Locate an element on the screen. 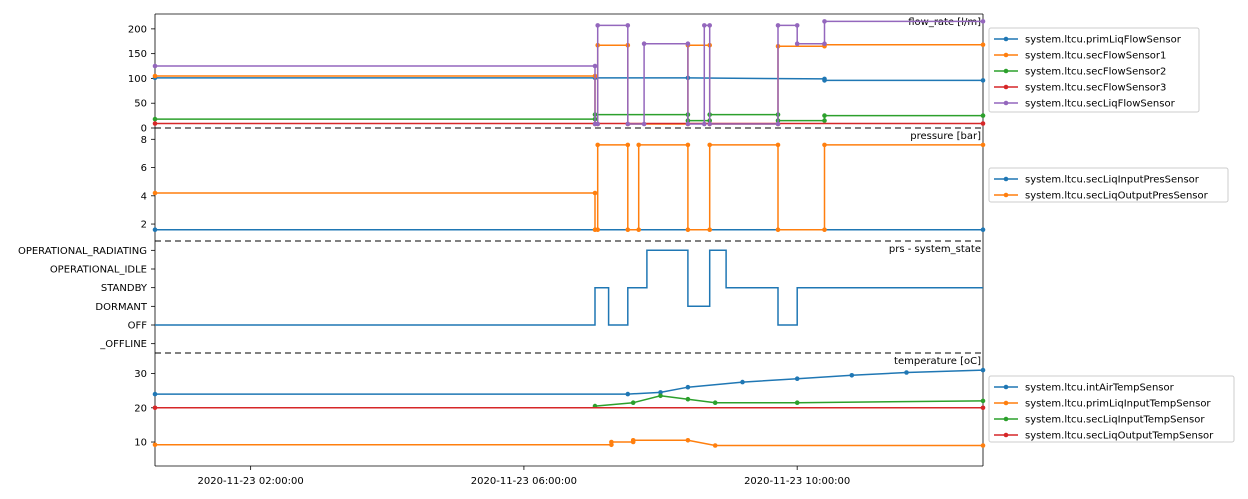 This screenshot has height=499, width=1248. panel-1-legend-label-1: system.ltcu.secLiqOutputPresSensor is located at coordinates (1117, 196).